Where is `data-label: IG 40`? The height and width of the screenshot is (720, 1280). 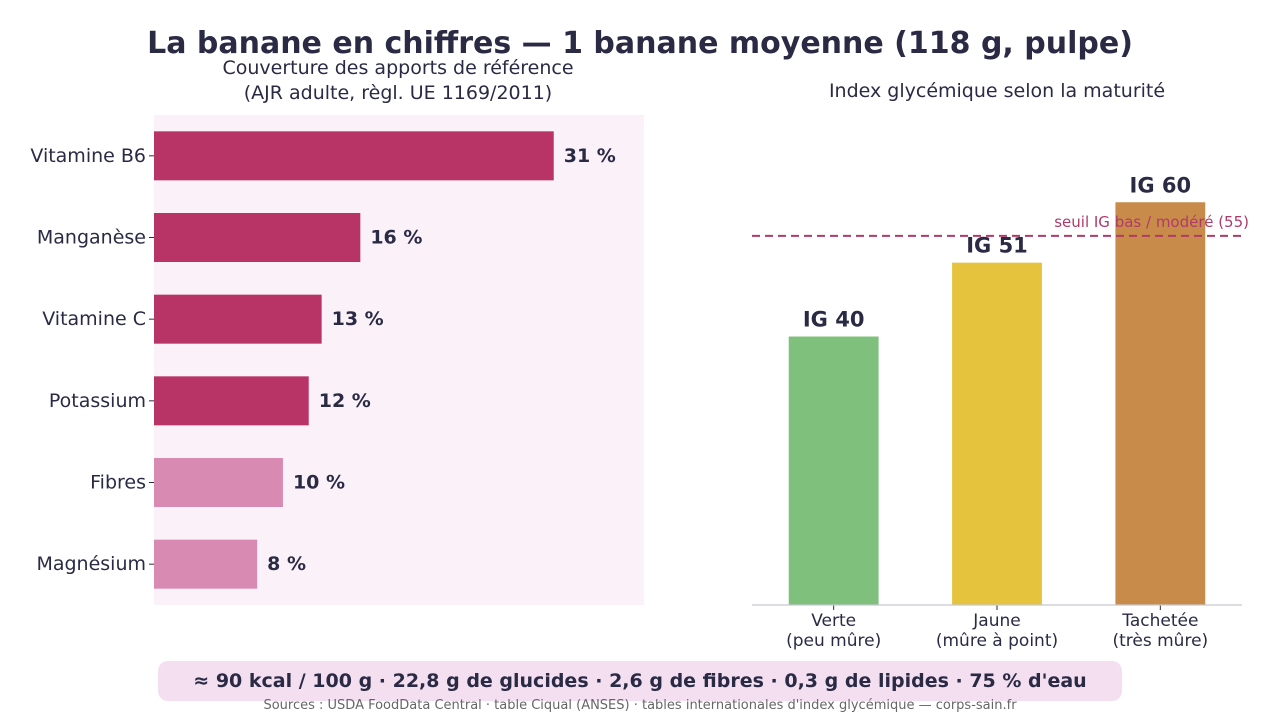 data-label: IG 40 is located at coordinates (834, 320).